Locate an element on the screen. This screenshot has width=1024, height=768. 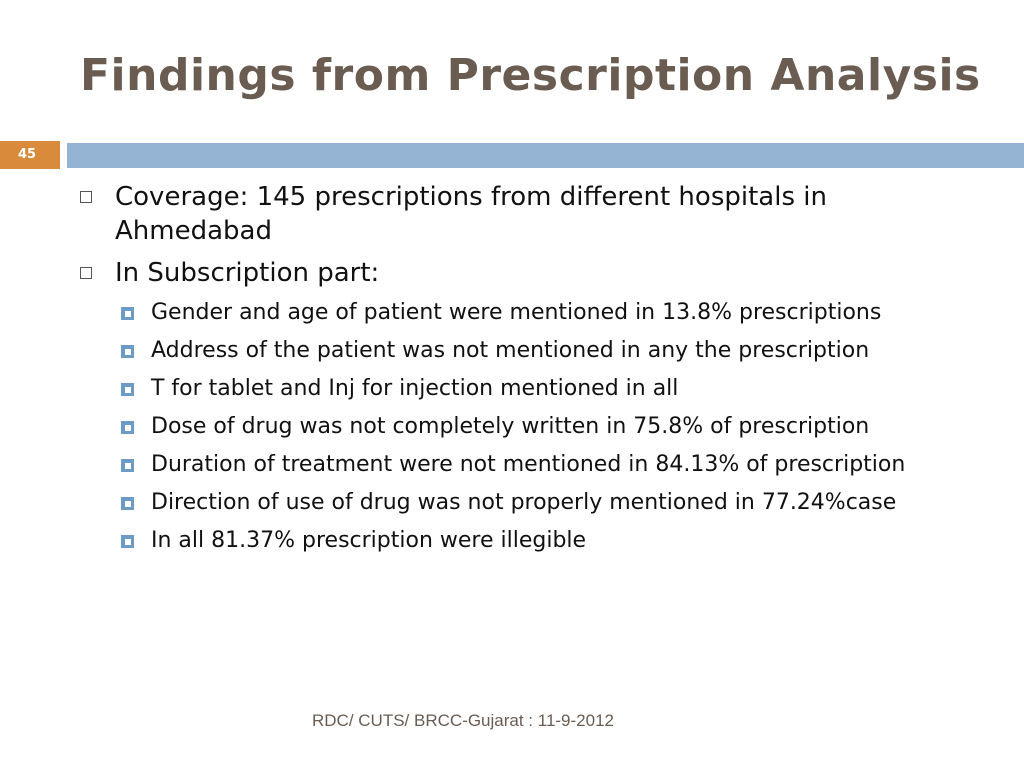
bullet-subscription-part: In Subscription part: is located at coordinates (522, 273).